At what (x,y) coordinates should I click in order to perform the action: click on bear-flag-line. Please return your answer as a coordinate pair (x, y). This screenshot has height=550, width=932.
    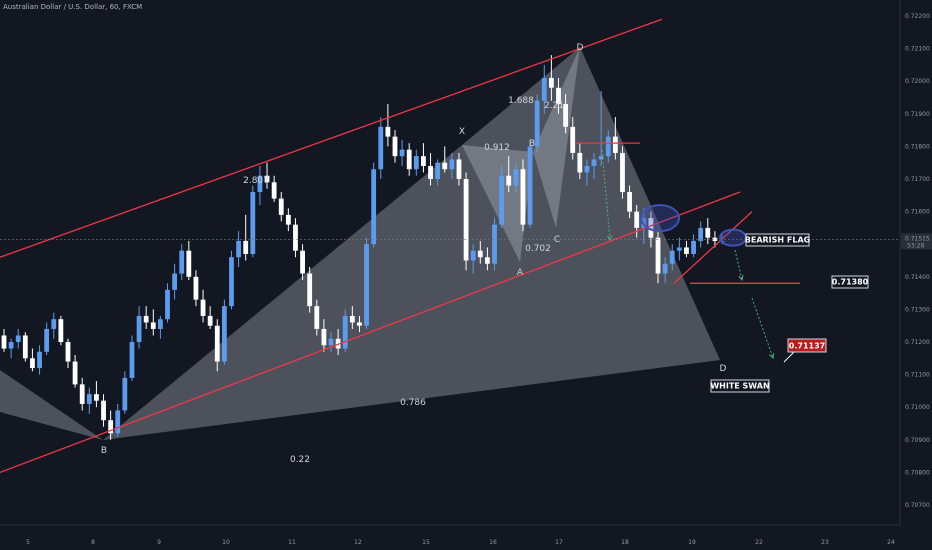
    Looking at the image, I should click on (713, 247).